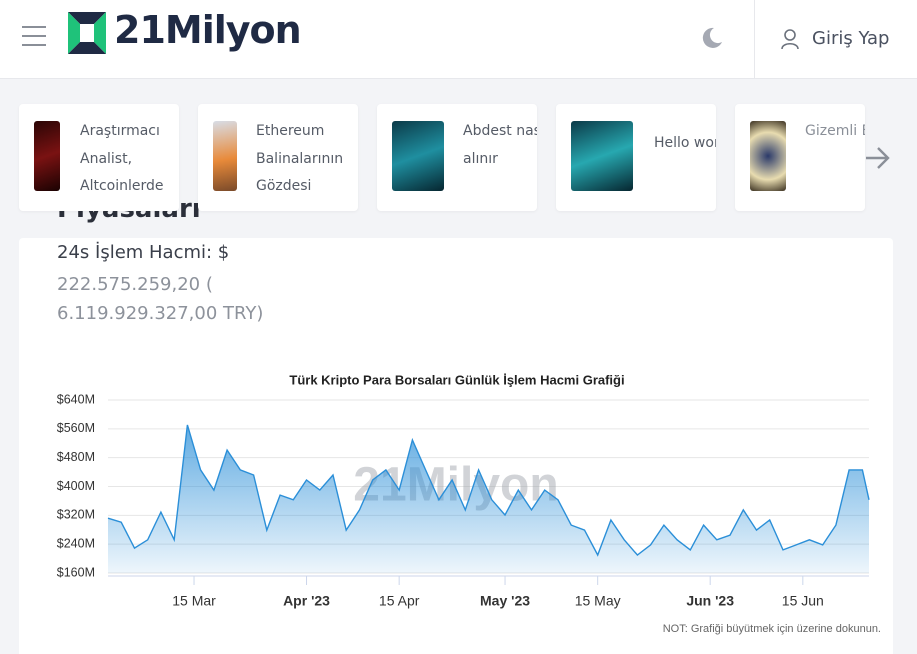 The height and width of the screenshot is (654, 917). What do you see at coordinates (140, 30) in the screenshot?
I see `logo-number: 21` at bounding box center [140, 30].